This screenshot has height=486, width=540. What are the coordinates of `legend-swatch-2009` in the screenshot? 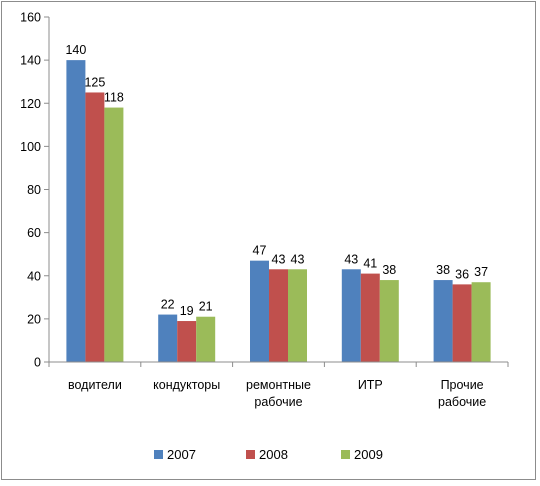 It's located at (345, 454).